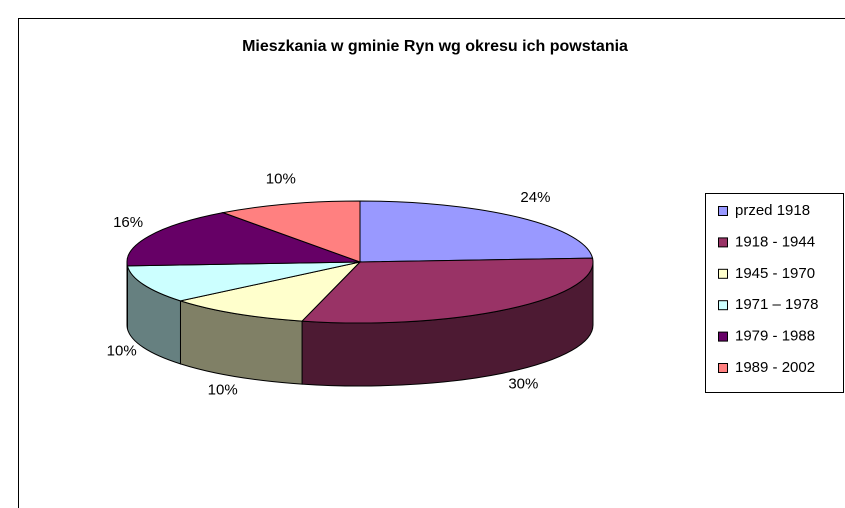 Image resolution: width=845 pixels, height=508 pixels. I want to click on data-label: 30%, so click(523, 383).